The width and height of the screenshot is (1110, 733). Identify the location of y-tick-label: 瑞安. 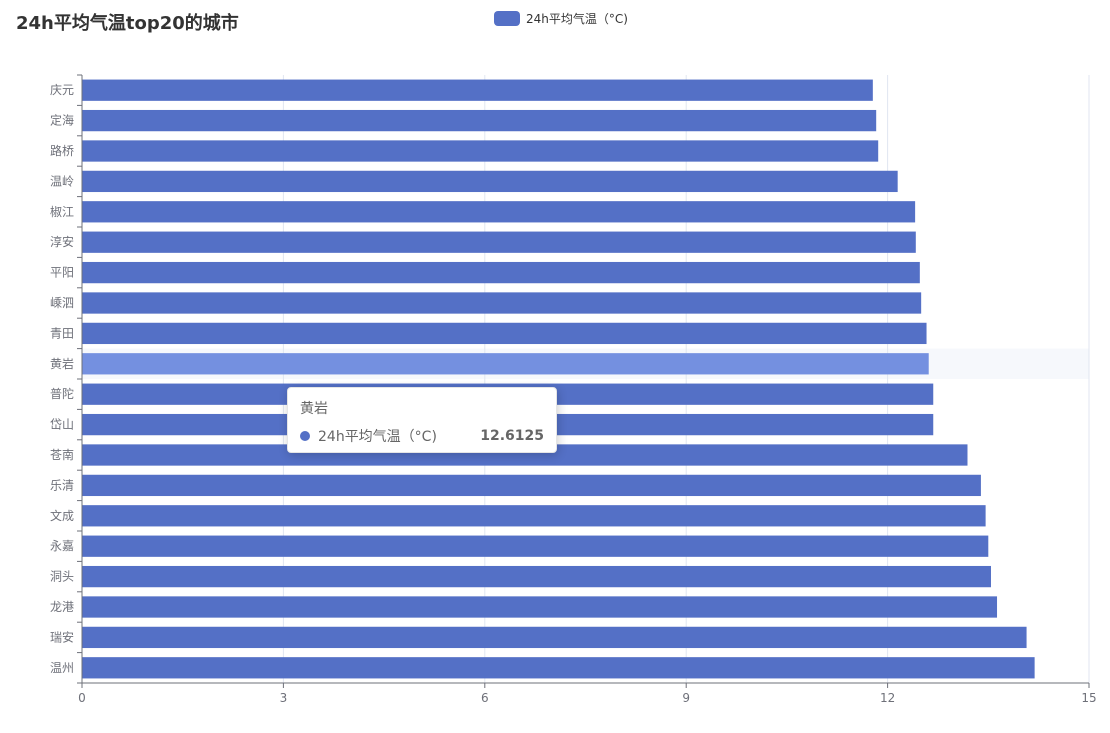
(62, 636).